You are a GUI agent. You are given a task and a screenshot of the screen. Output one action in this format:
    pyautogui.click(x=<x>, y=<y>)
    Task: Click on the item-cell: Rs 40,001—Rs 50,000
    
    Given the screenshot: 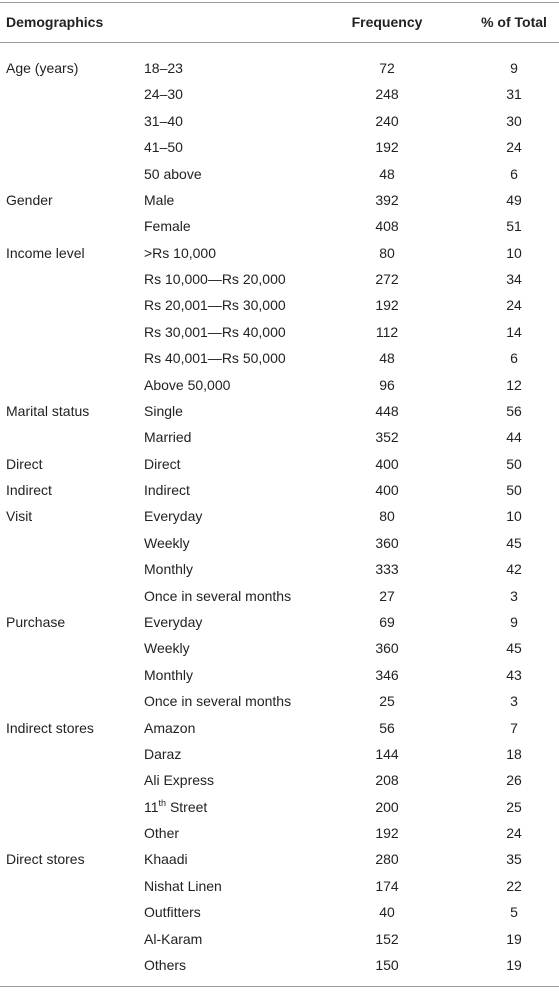 What is the action you would take?
    pyautogui.click(x=215, y=358)
    